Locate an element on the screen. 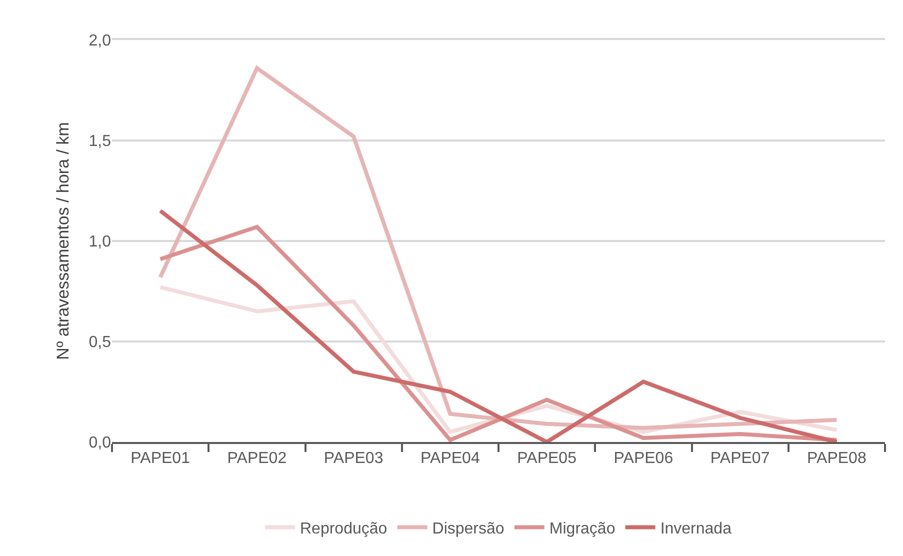  y-tick-label: 0,0 is located at coordinates (100, 443).